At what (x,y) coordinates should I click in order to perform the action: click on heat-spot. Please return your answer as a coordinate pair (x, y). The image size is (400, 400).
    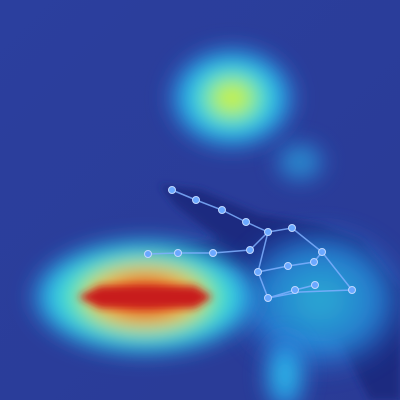
    Looking at the image, I should click on (232, 98).